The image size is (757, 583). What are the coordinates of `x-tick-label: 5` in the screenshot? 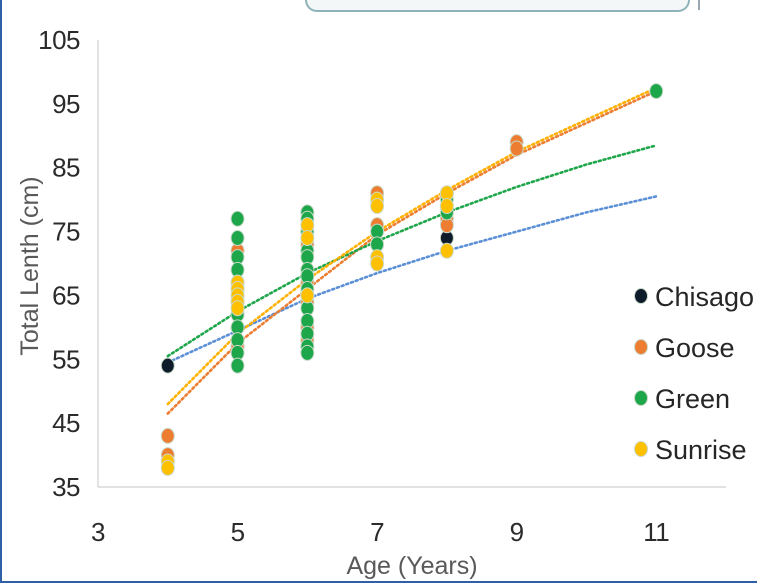 It's located at (238, 532).